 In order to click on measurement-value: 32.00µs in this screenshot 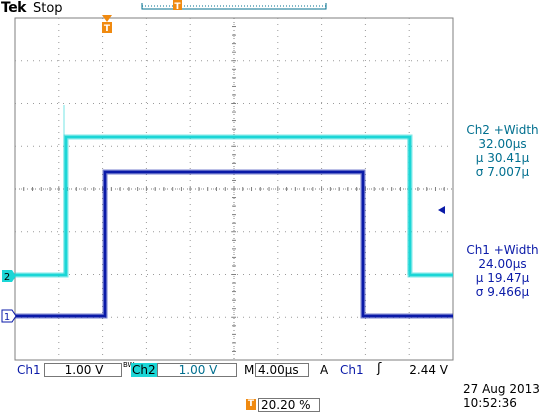, I will do `click(502, 144)`.